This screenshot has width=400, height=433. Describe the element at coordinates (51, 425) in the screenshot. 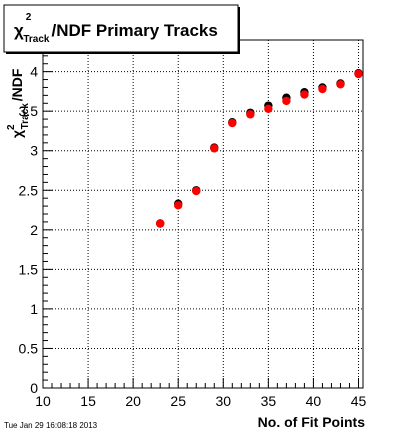

I see `timestamp: Tue Jan 29 16:08:18 2013` at that location.